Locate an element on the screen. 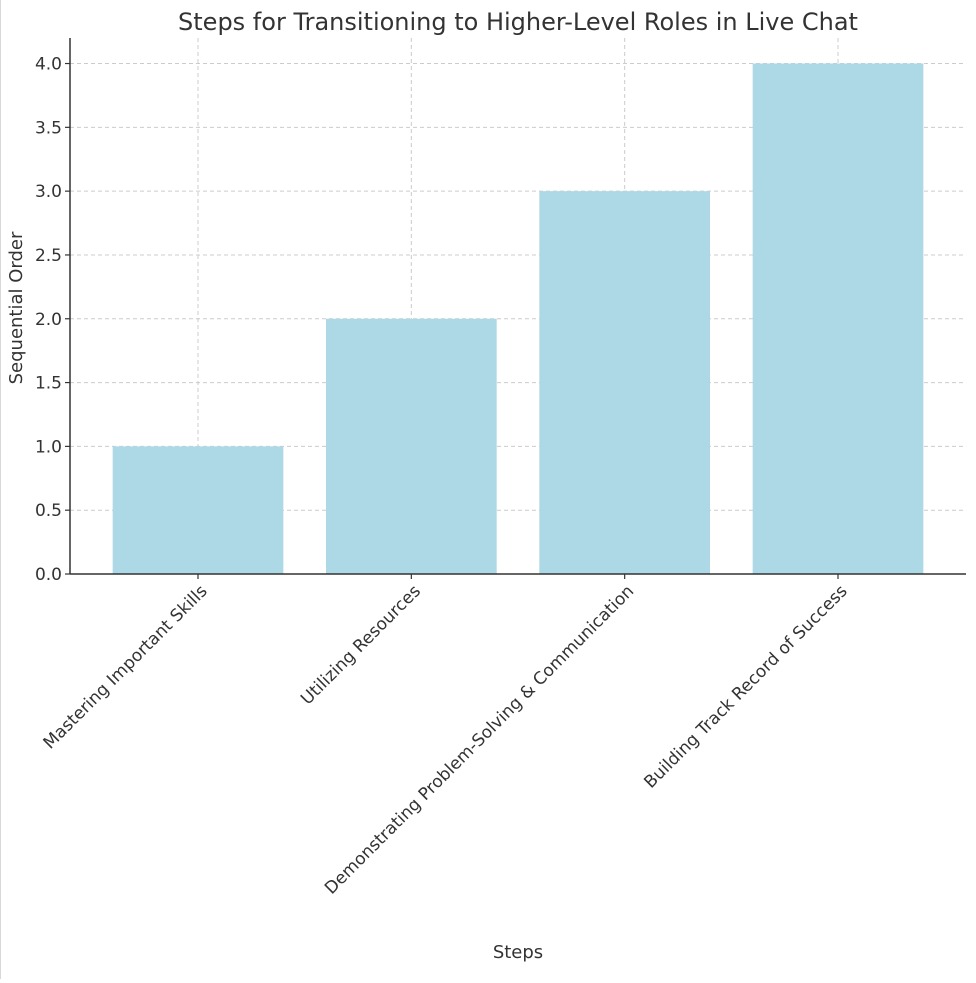 This screenshot has width=976, height=983. x-axis-label: Steps is located at coordinates (518, 952).